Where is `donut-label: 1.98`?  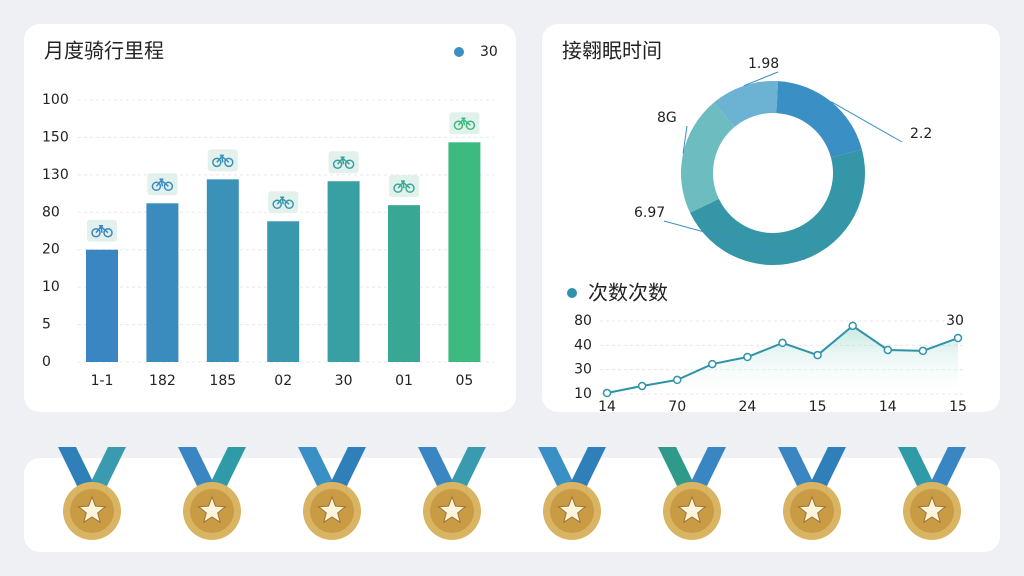 donut-label: 1.98 is located at coordinates (763, 64).